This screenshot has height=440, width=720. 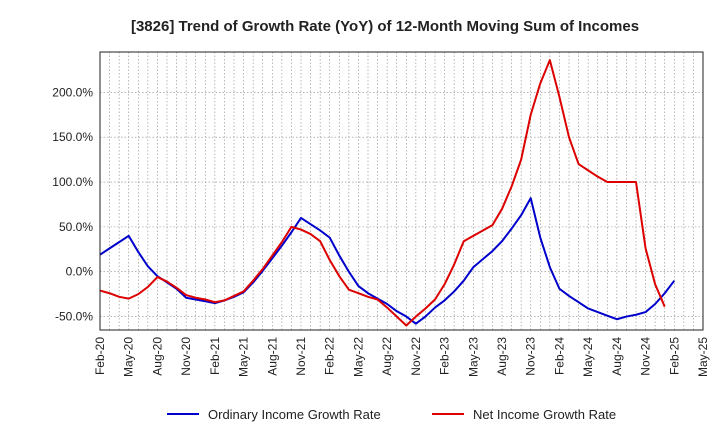 What do you see at coordinates (473, 357) in the screenshot?
I see `x-tick-label: May-23` at bounding box center [473, 357].